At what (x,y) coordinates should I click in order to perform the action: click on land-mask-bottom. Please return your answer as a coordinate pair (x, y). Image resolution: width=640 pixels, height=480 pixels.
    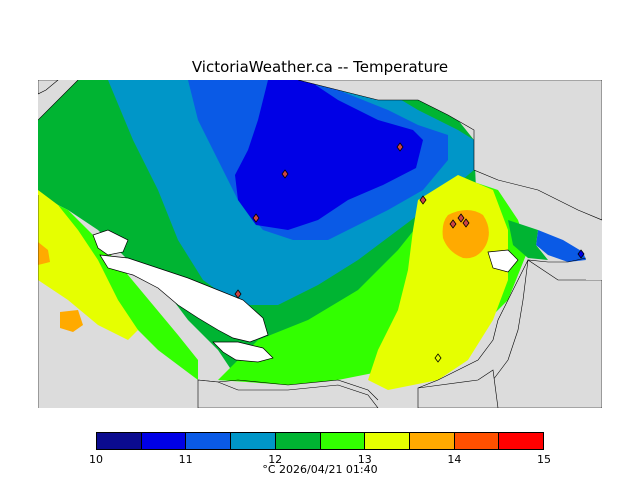
    Looking at the image, I should click on (288, 393).